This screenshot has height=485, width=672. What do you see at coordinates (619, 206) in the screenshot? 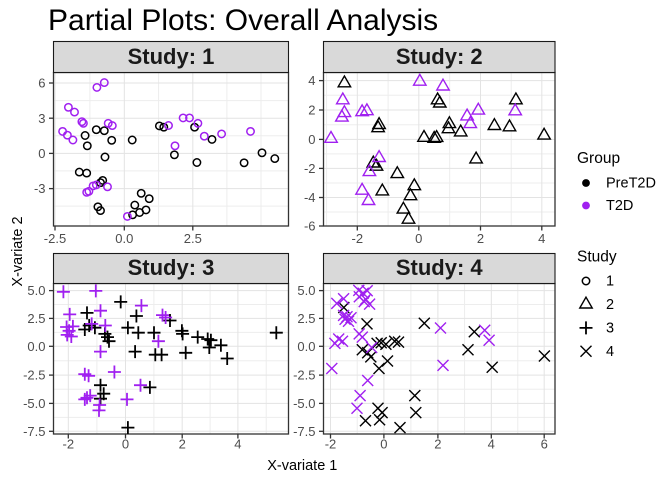
I see `svg-text: T2D` at bounding box center [619, 206].